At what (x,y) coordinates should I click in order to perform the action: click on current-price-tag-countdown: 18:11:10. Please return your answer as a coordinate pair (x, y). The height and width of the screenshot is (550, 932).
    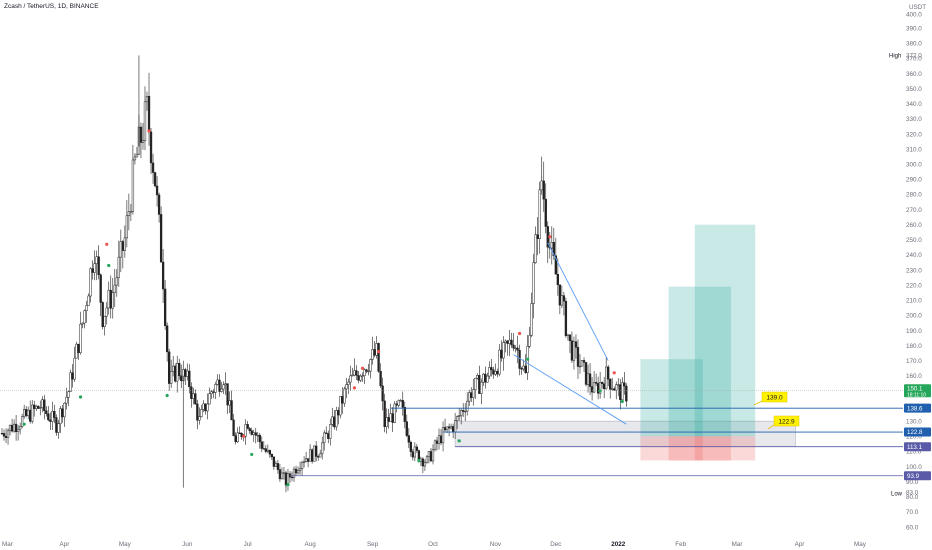
    Looking at the image, I should click on (916, 395).